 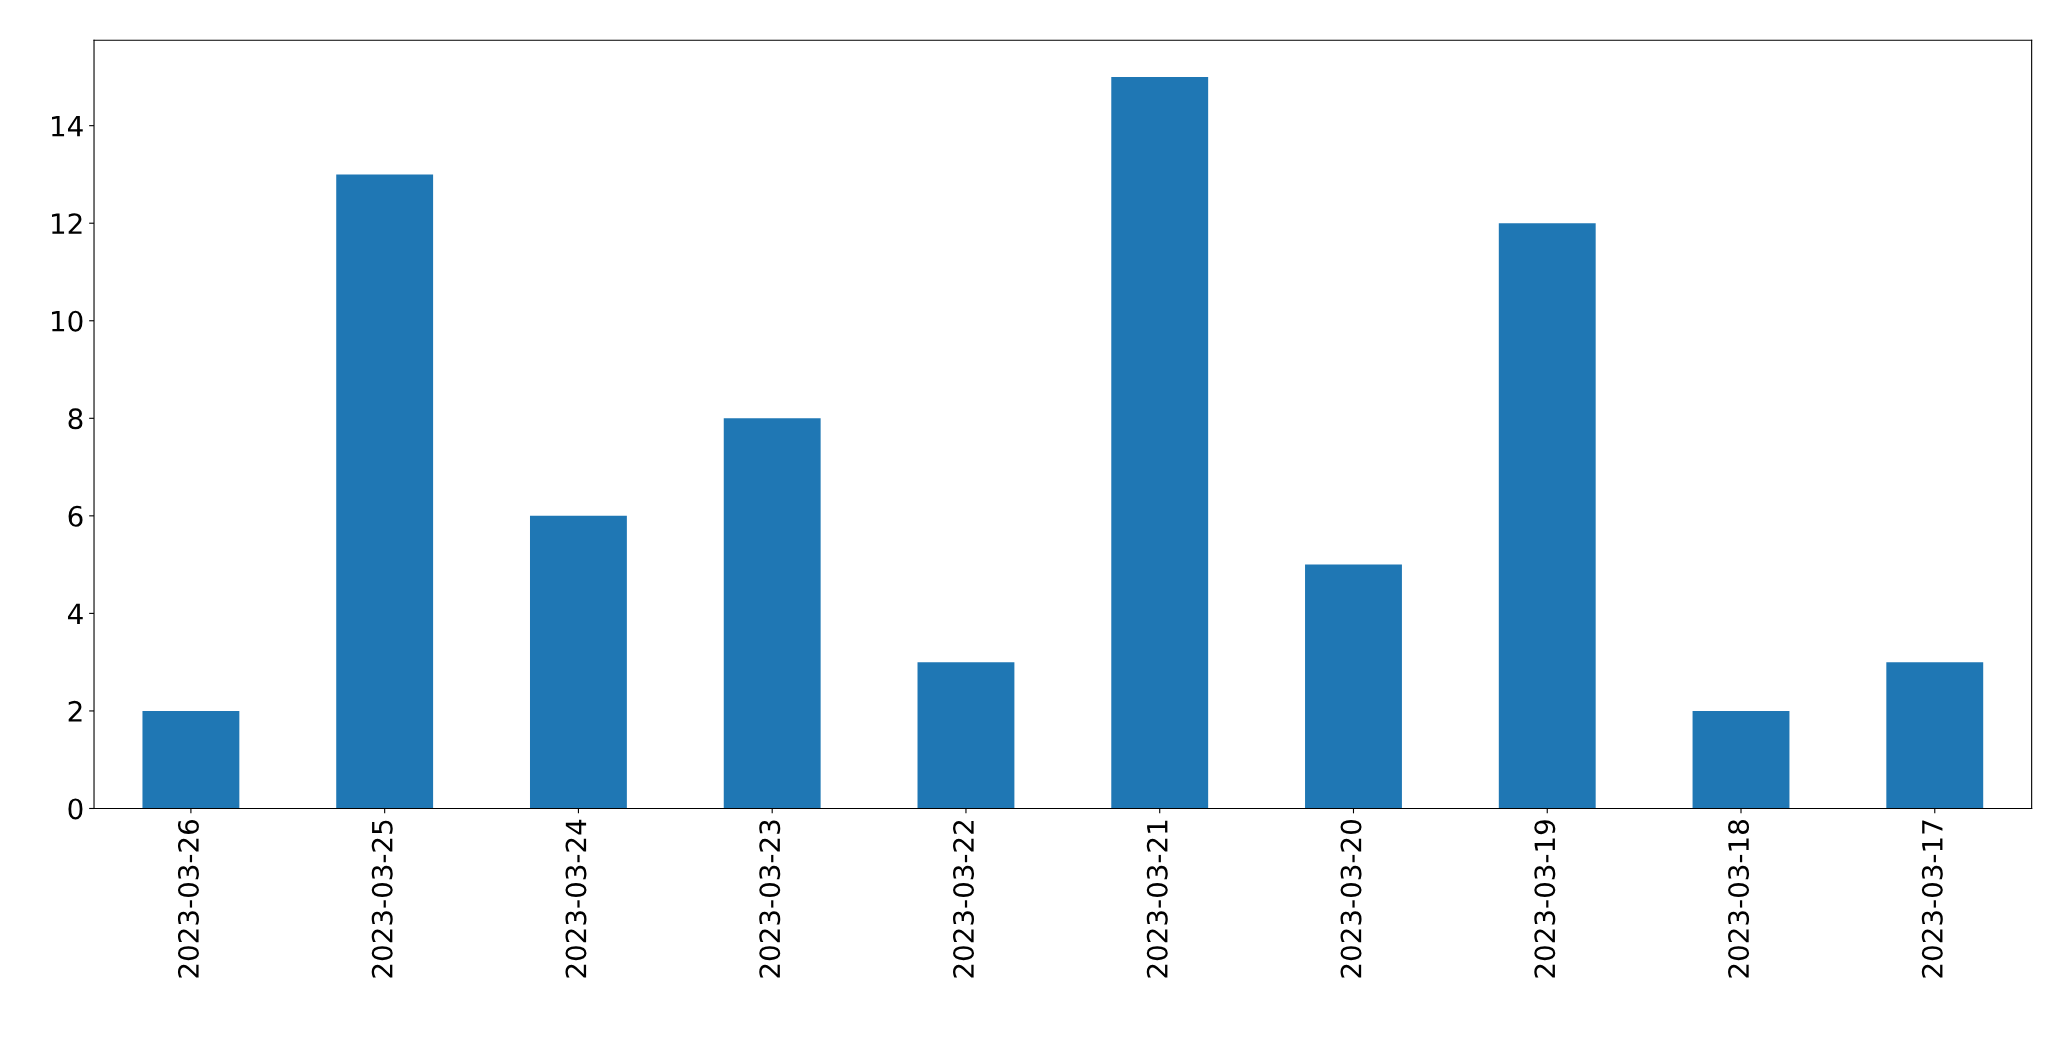 What do you see at coordinates (67, 223) in the screenshot?
I see `y-tick-label: 12` at bounding box center [67, 223].